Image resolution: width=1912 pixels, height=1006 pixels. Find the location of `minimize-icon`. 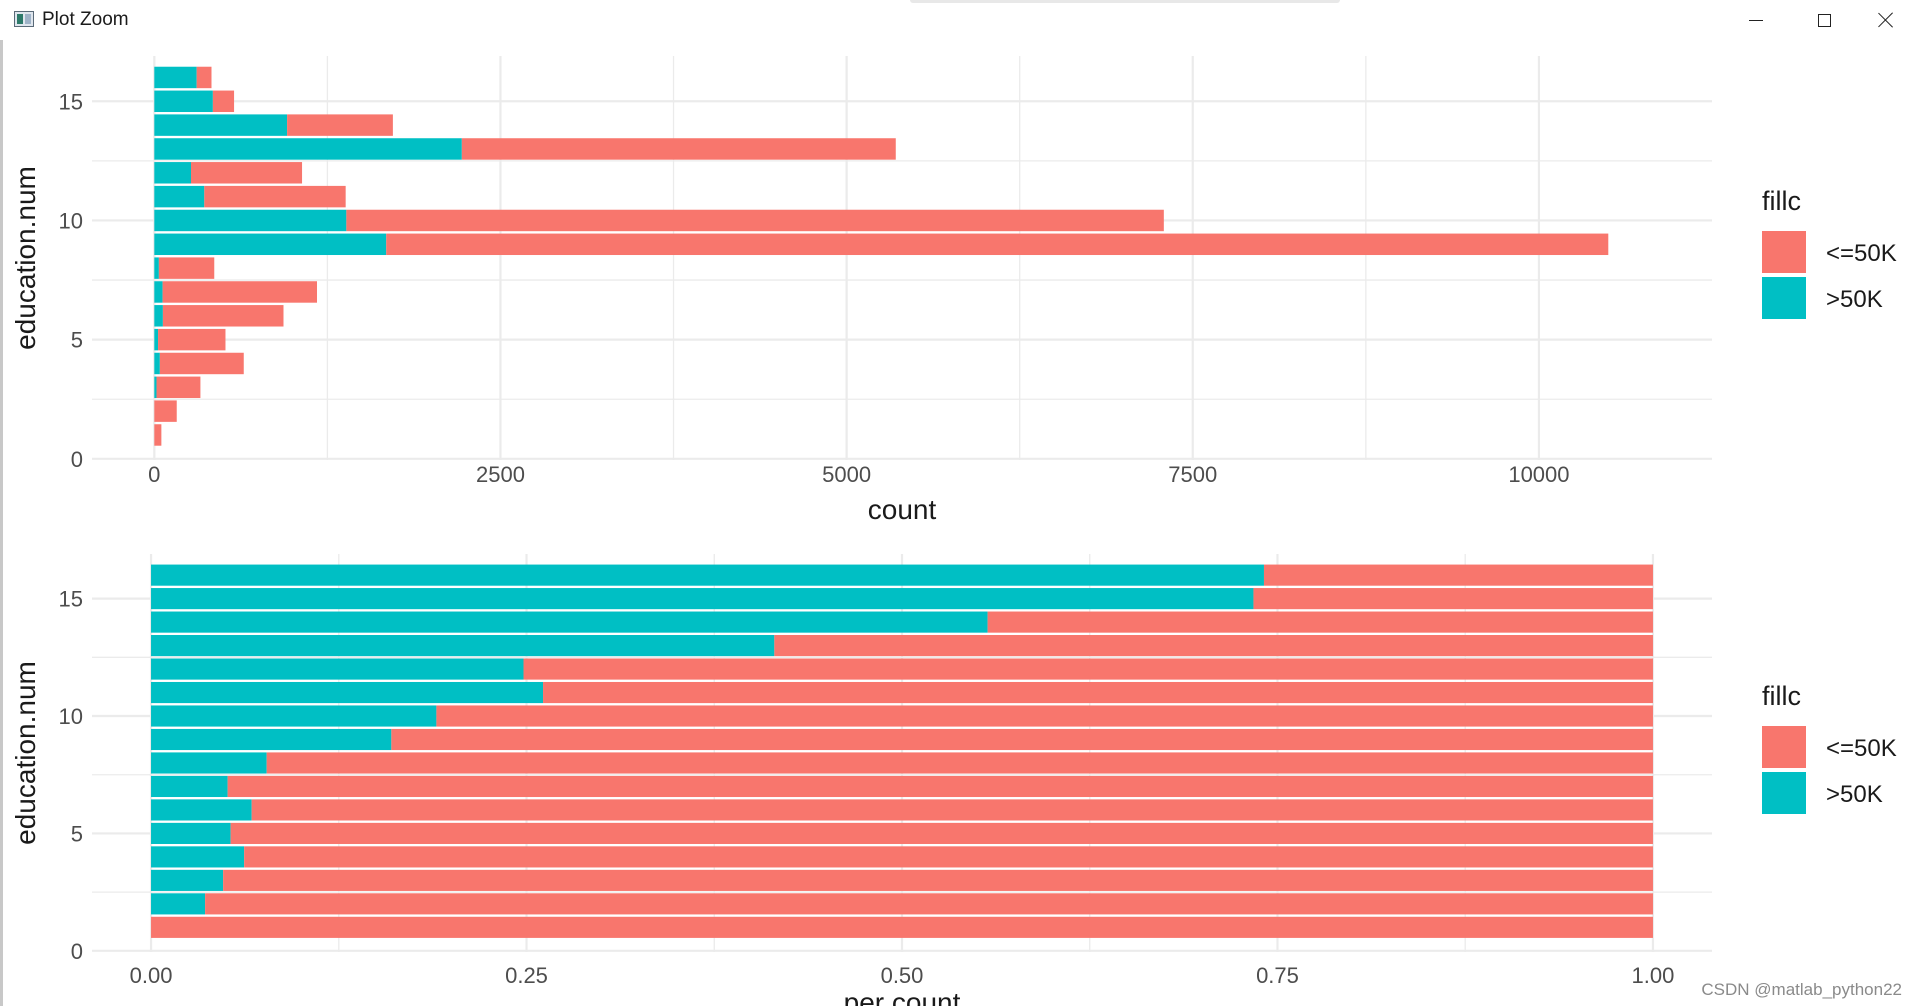

minimize-icon is located at coordinates (1756, 20).